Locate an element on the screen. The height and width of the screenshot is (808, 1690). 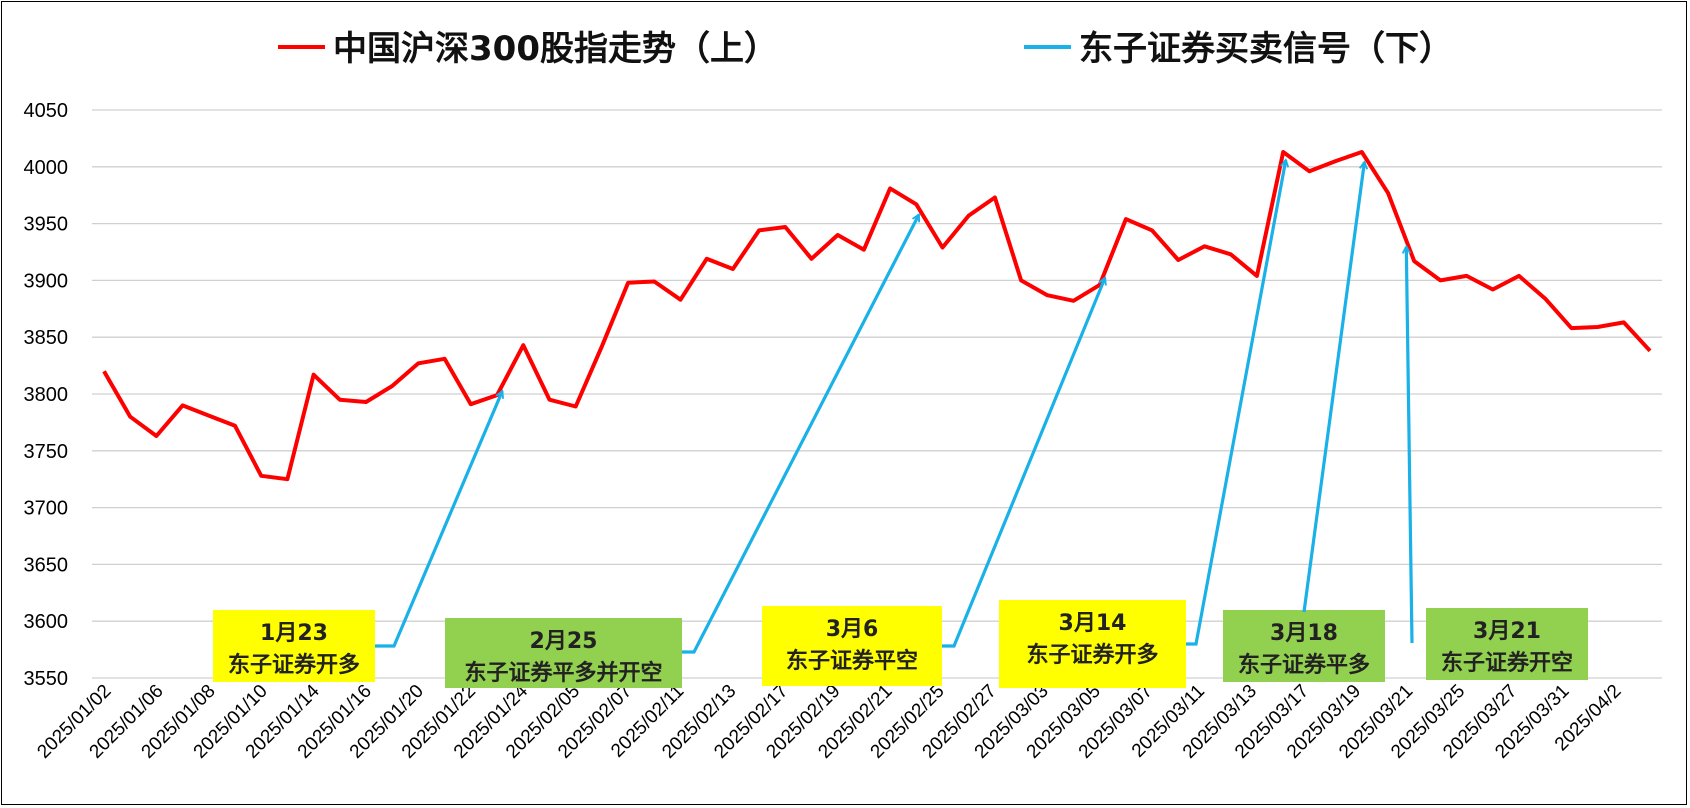
signal-date: 3月21 is located at coordinates (1507, 631).